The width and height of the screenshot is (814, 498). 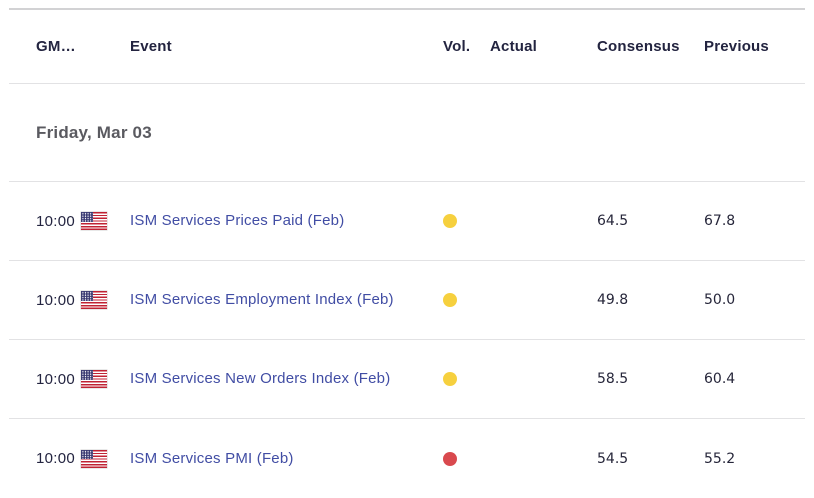 What do you see at coordinates (151, 46) in the screenshot?
I see `column-header-event: Event` at bounding box center [151, 46].